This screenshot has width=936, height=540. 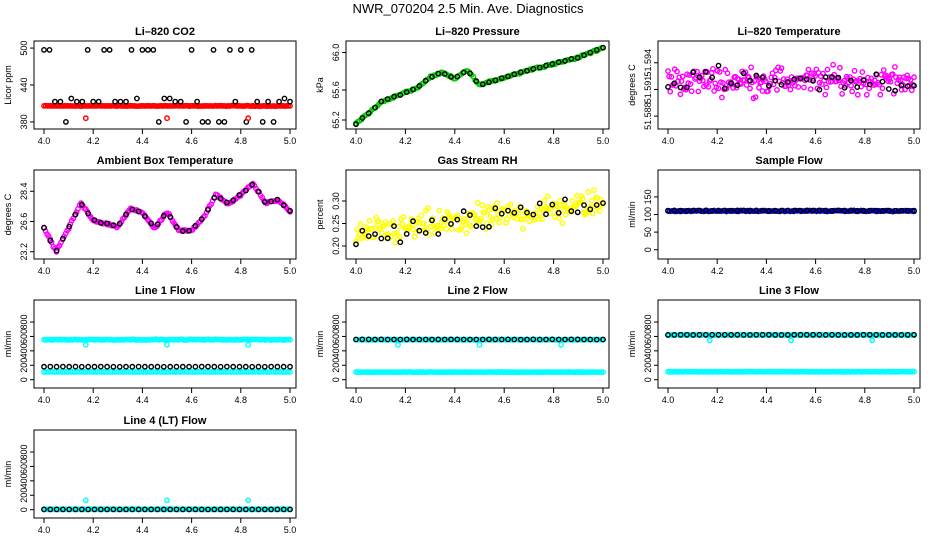 I want to click on y-axis-label: ml/min, so click(x=8, y=474).